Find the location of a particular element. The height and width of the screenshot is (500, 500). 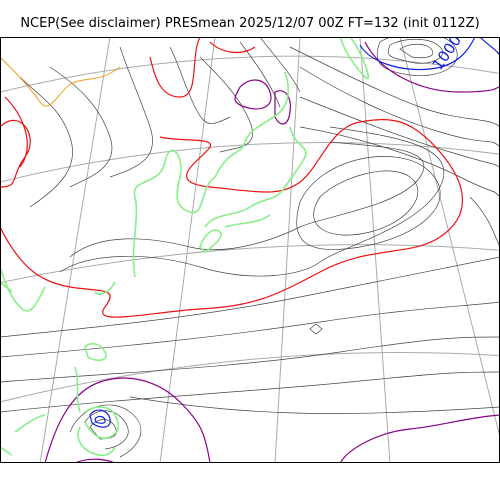

isobars-orange is located at coordinates (60, 81).